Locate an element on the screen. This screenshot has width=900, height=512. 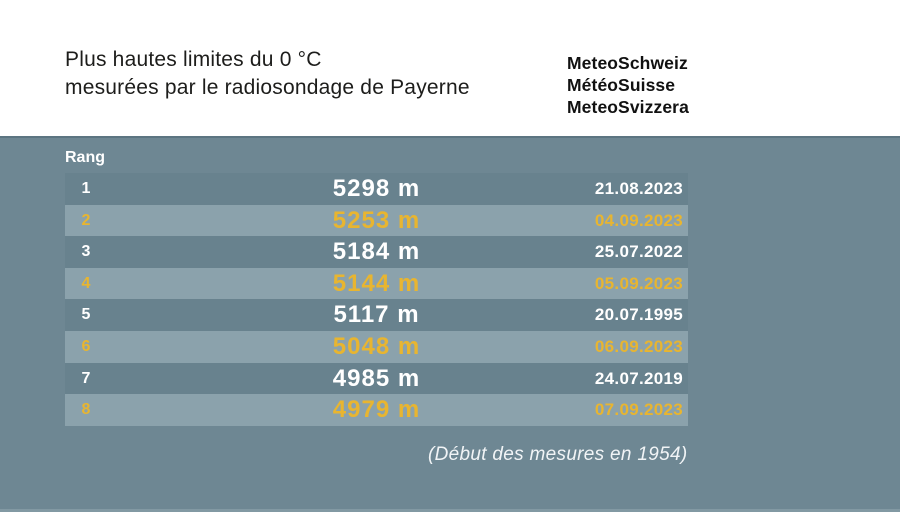
altitude-cell: 5117 m is located at coordinates (376, 315).